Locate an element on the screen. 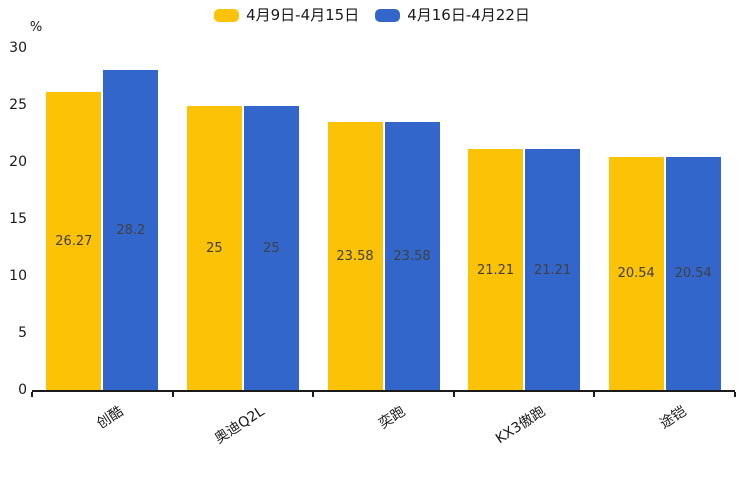 The width and height of the screenshot is (744, 496). bar-value-label: 28.2 is located at coordinates (131, 230).